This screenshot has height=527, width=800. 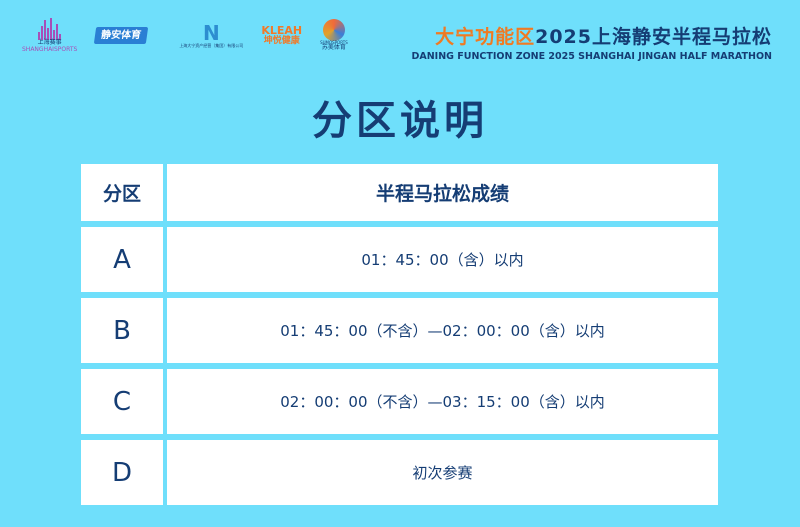 What do you see at coordinates (122, 401) in the screenshot?
I see `zone-cell: C` at bounding box center [122, 401].